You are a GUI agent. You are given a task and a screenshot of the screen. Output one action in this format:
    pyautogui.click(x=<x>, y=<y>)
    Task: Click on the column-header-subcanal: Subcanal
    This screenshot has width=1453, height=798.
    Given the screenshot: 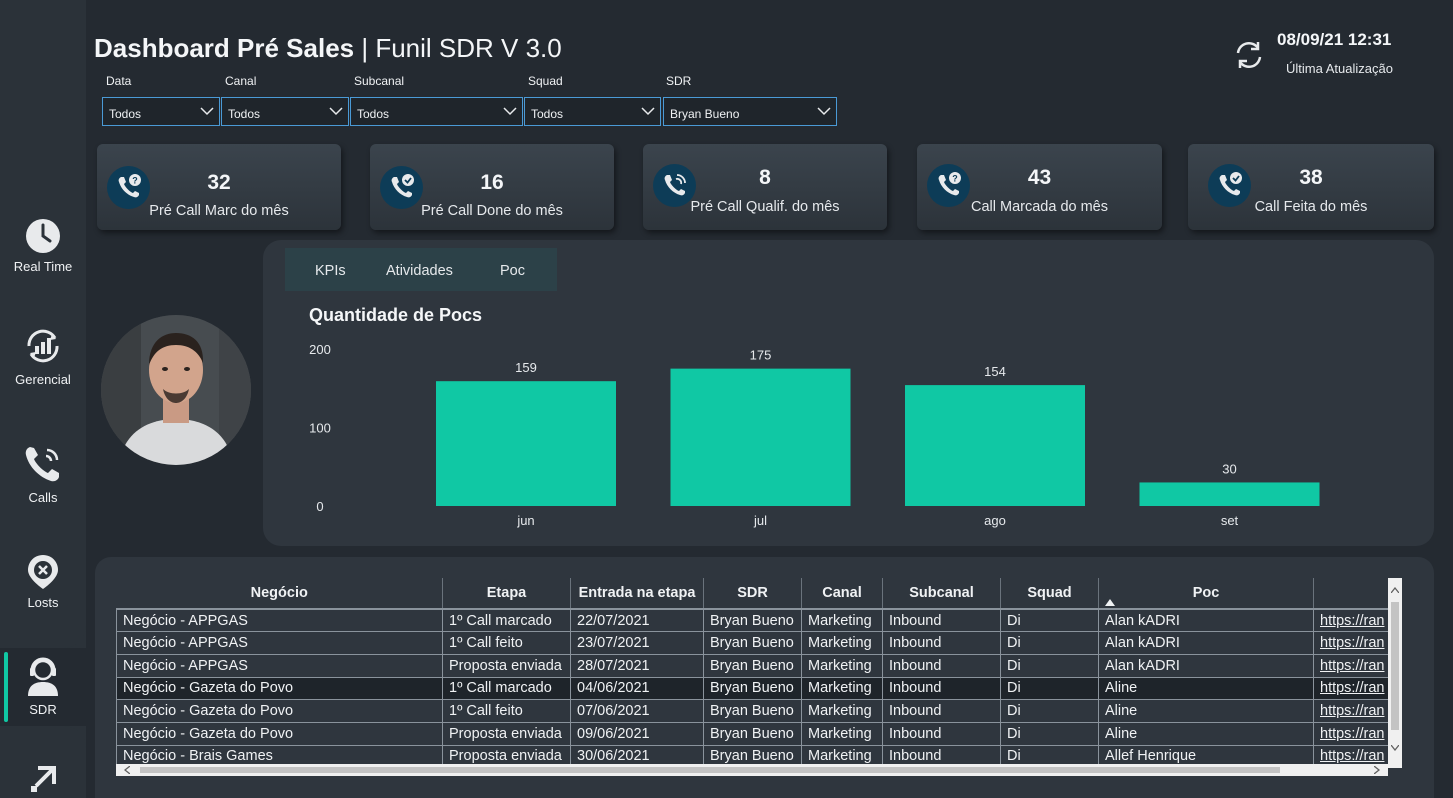 What is the action you would take?
    pyautogui.click(x=941, y=594)
    